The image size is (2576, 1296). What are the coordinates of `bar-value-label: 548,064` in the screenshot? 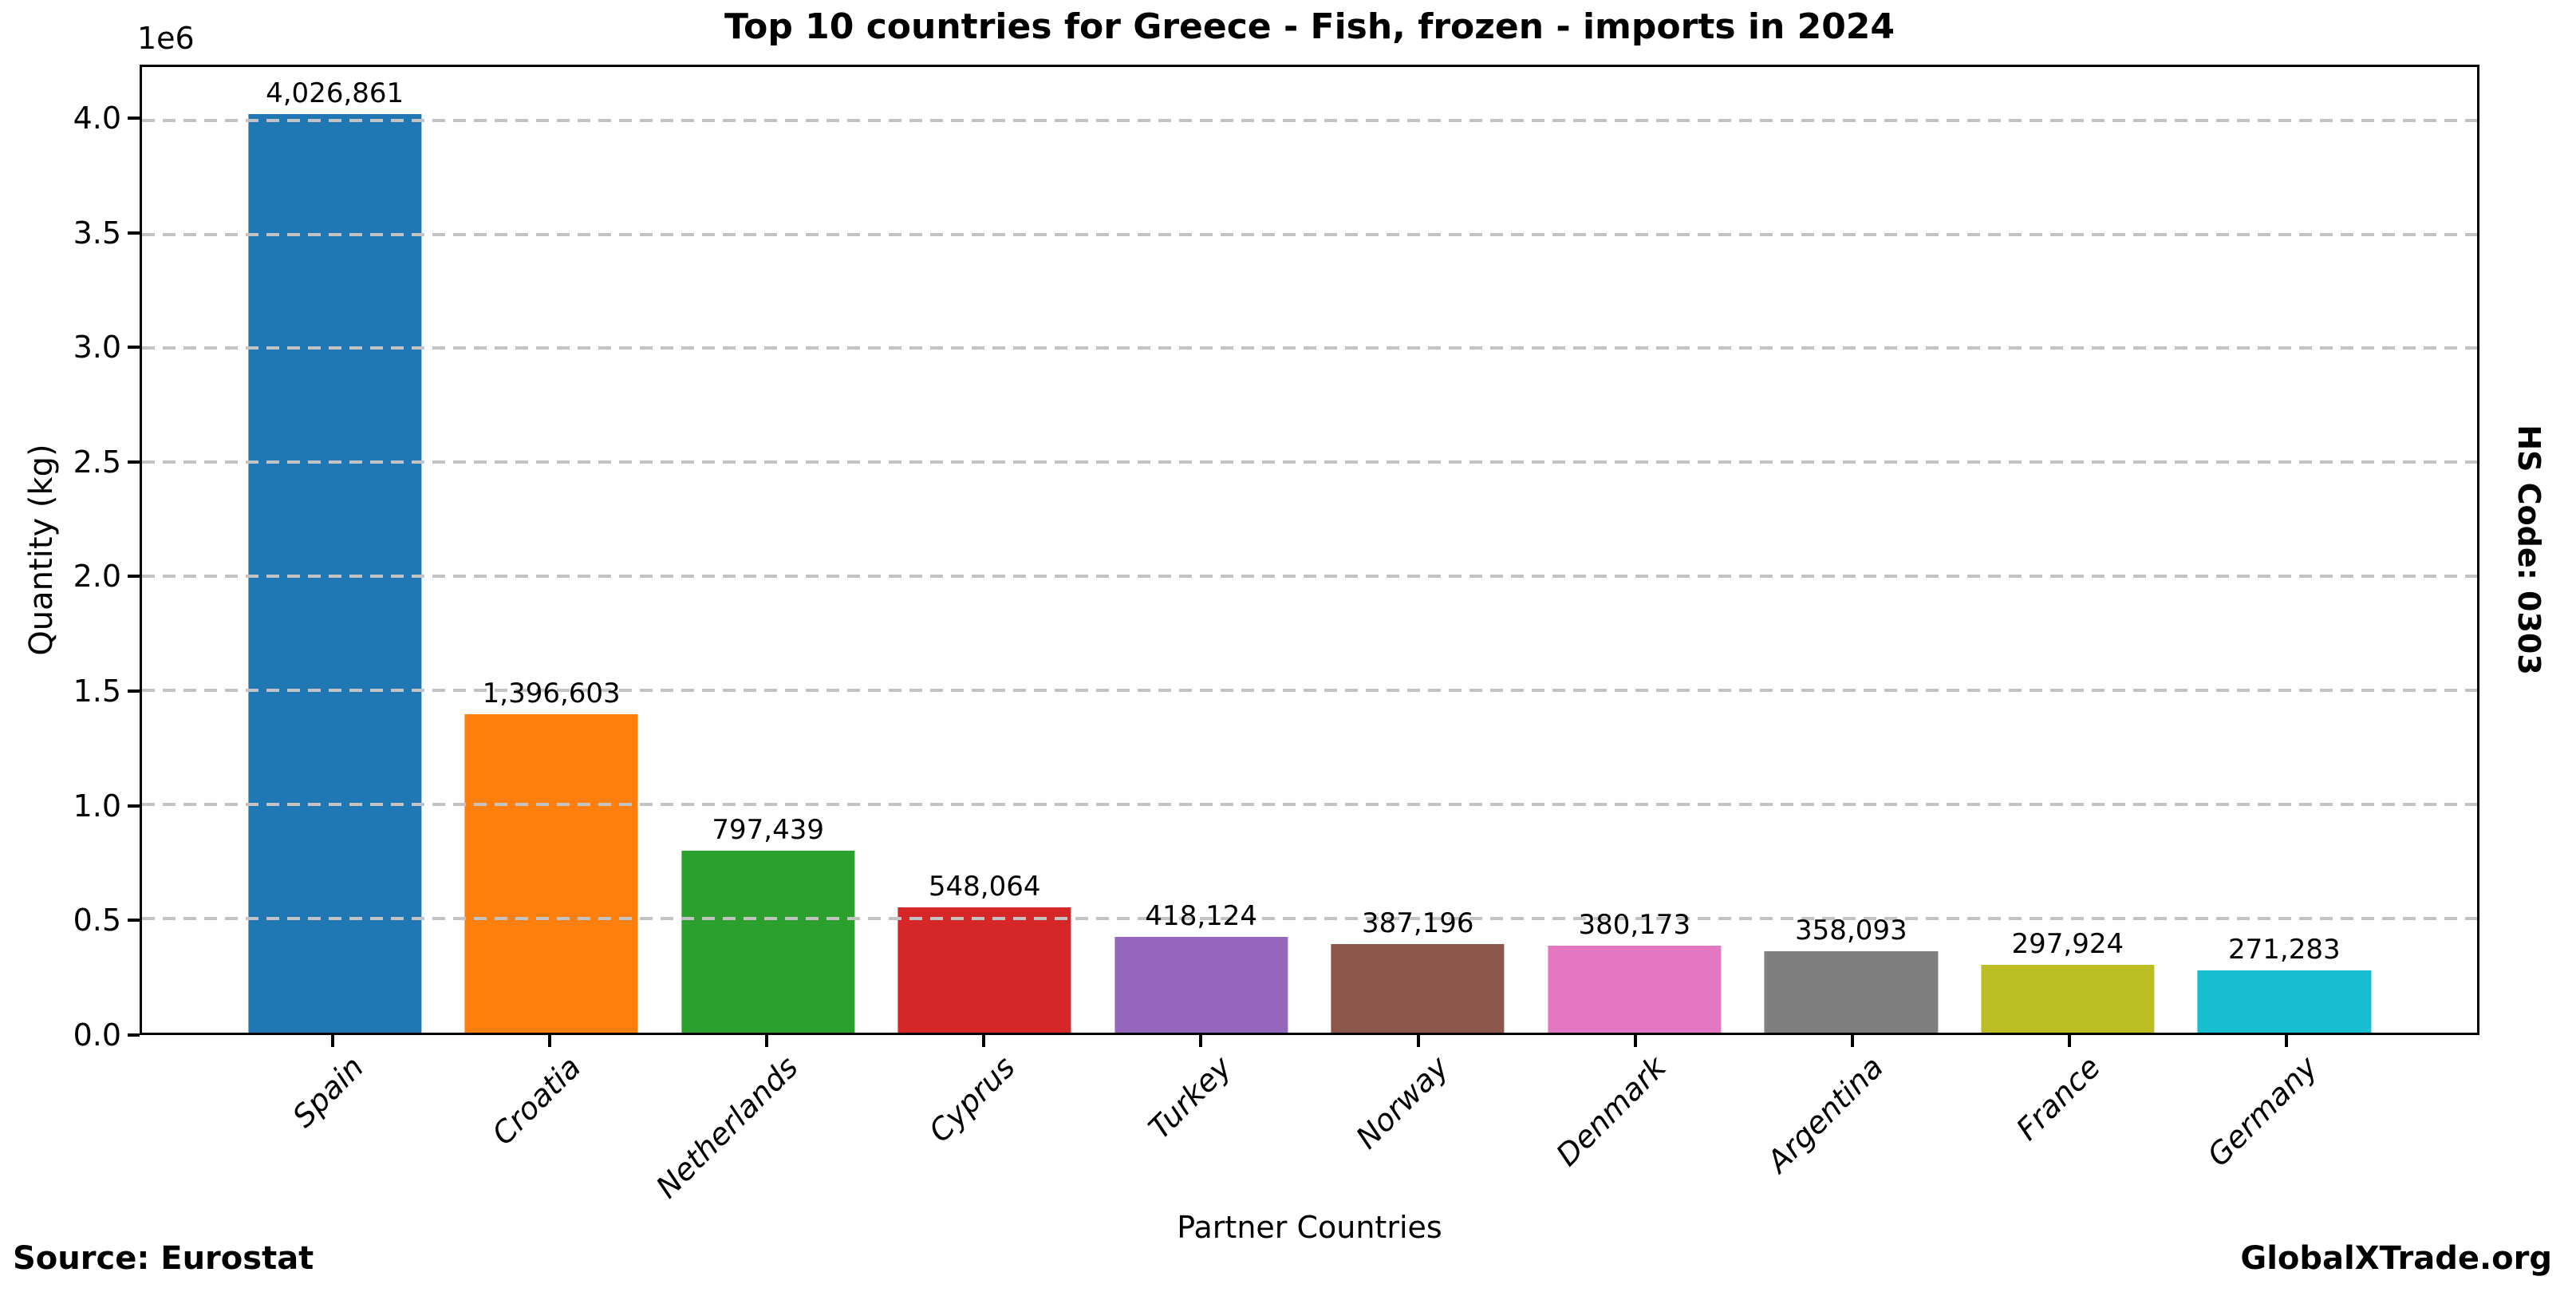 It's located at (984, 887).